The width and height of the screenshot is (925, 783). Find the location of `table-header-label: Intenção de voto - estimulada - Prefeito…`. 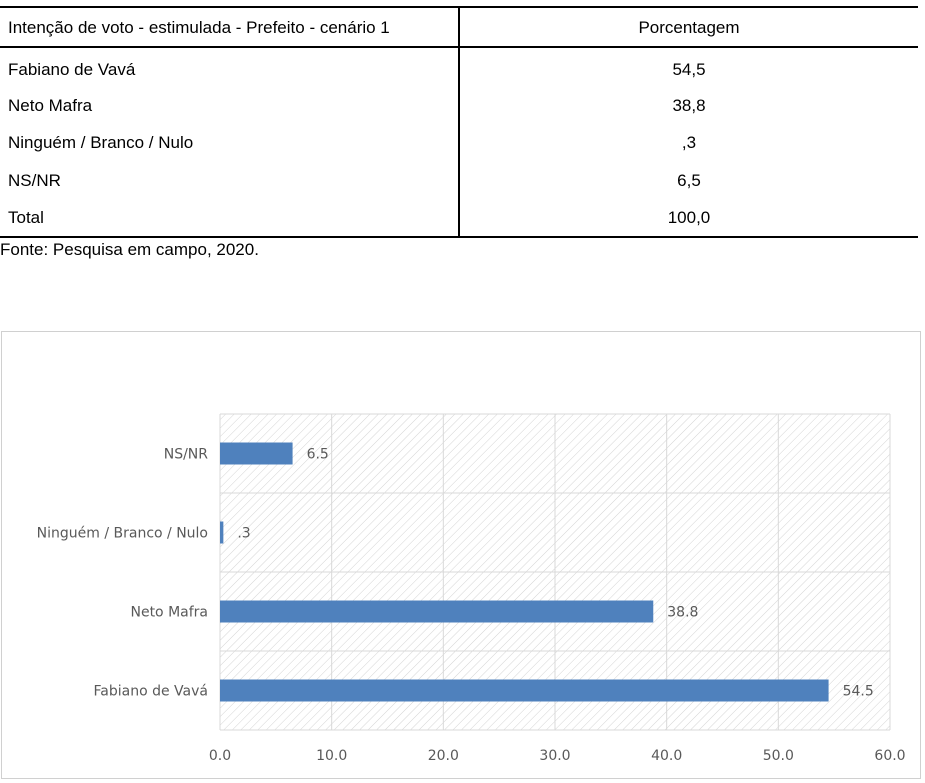

table-header-label: Intenção de voto - estimulada - Prefeito… is located at coordinates (199, 27).